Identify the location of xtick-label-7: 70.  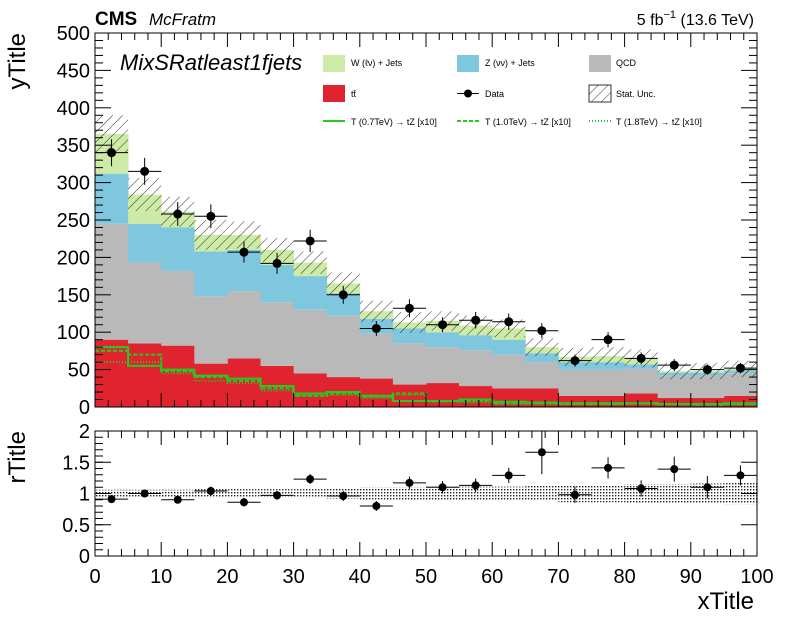
(558, 577).